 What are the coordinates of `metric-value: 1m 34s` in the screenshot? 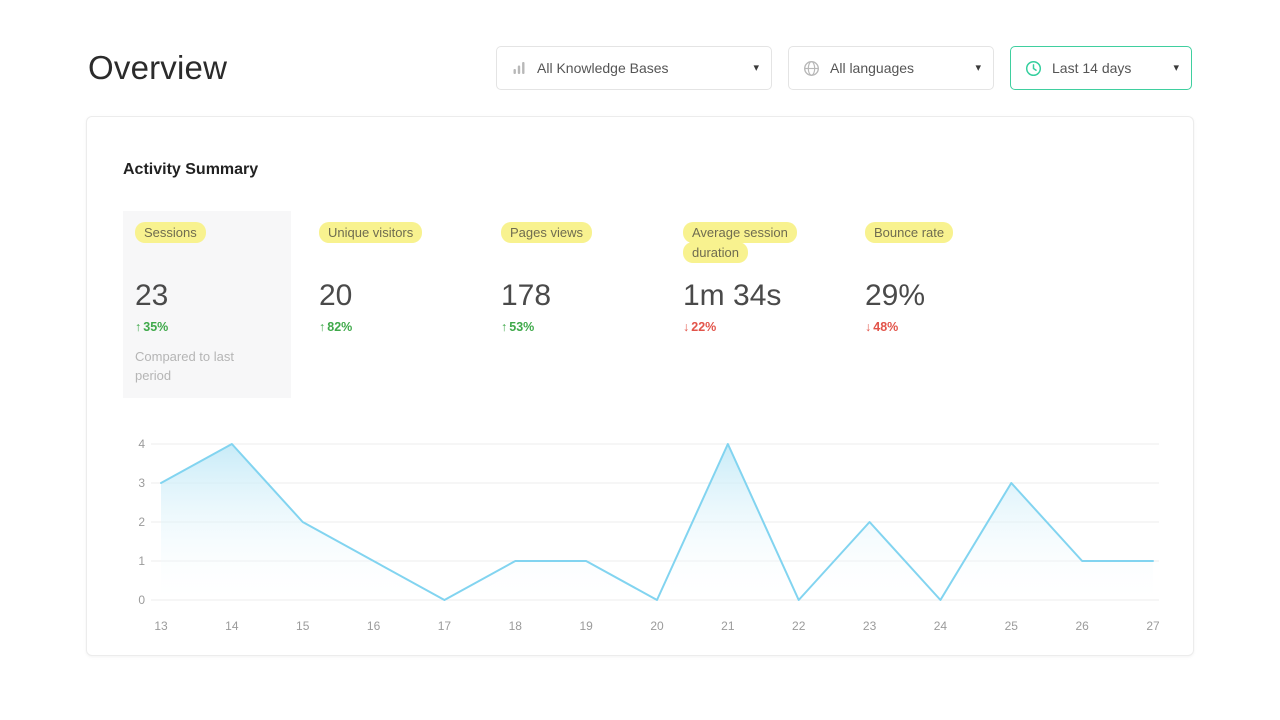 It's located at (732, 295).